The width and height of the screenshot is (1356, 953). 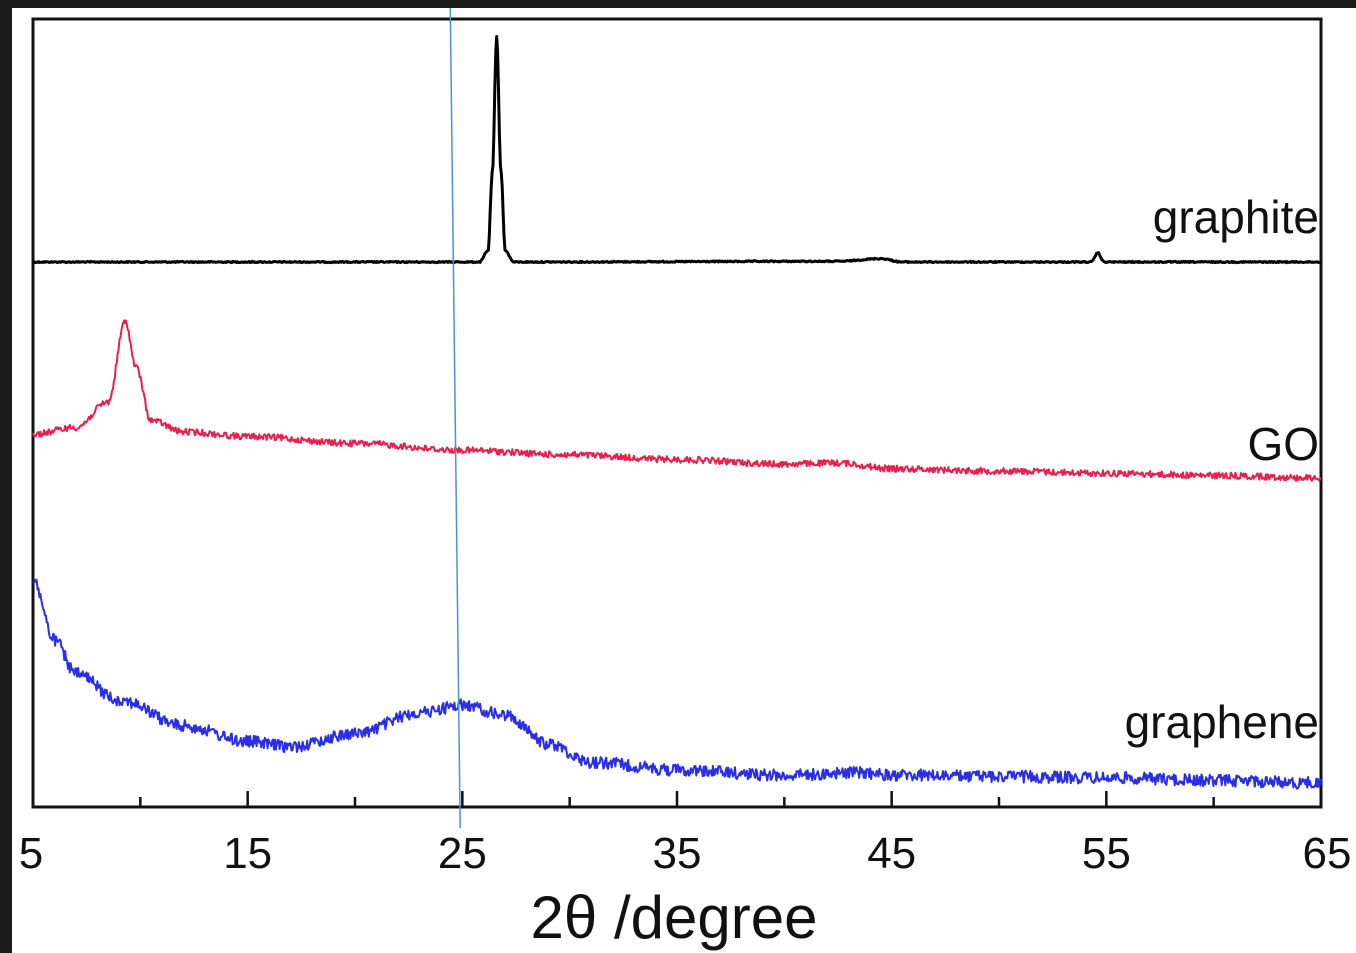 What do you see at coordinates (1222, 469) in the screenshot?
I see `series-labels: graphite GO graphene` at bounding box center [1222, 469].